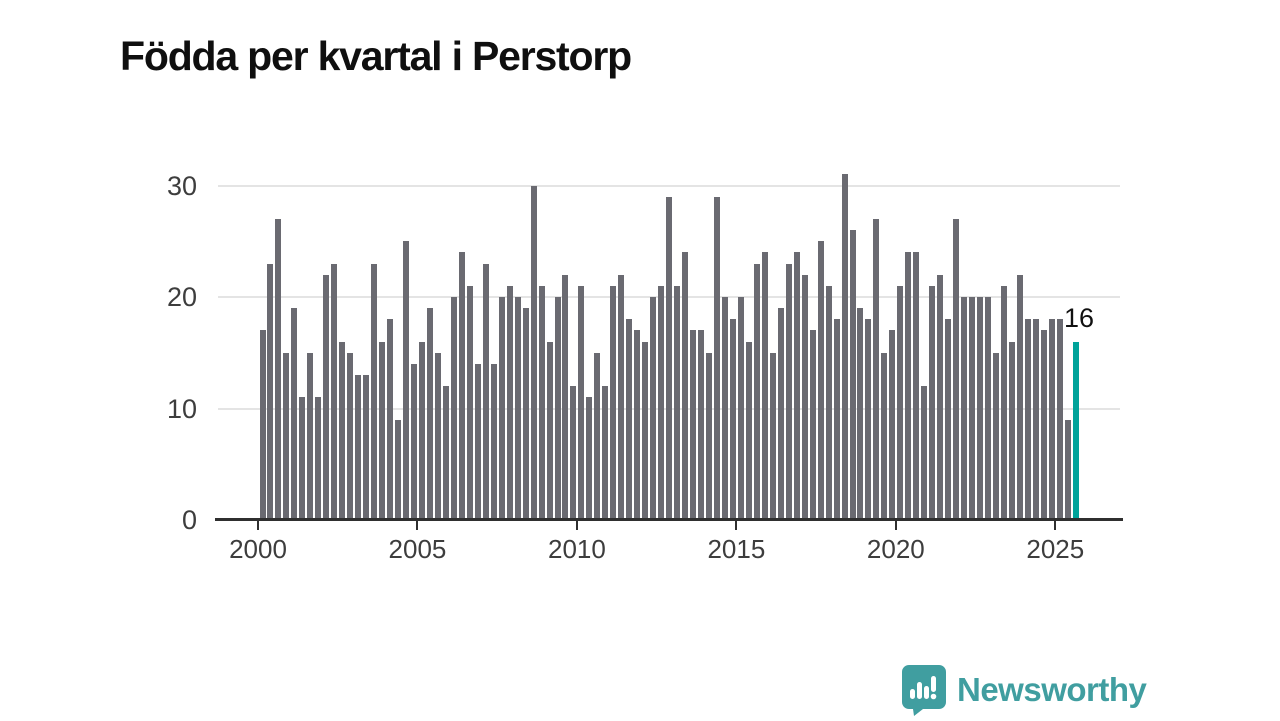 This screenshot has width=1280, height=721. Describe the element at coordinates (1055, 525) in the screenshot. I see `x-tick-2025` at that location.